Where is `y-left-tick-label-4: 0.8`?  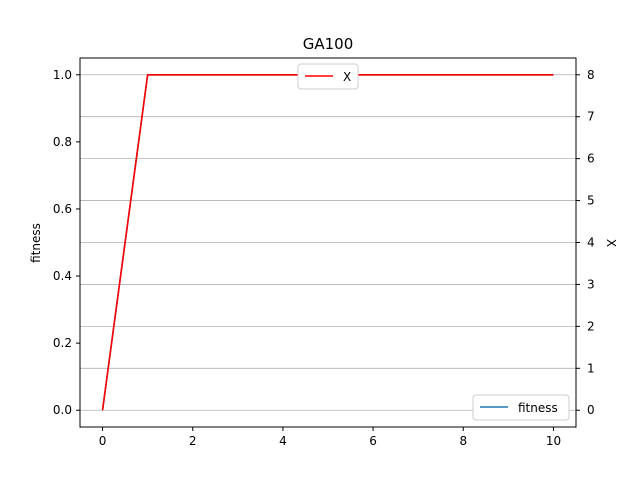 y-left-tick-label-4: 0.8 is located at coordinates (62, 142).